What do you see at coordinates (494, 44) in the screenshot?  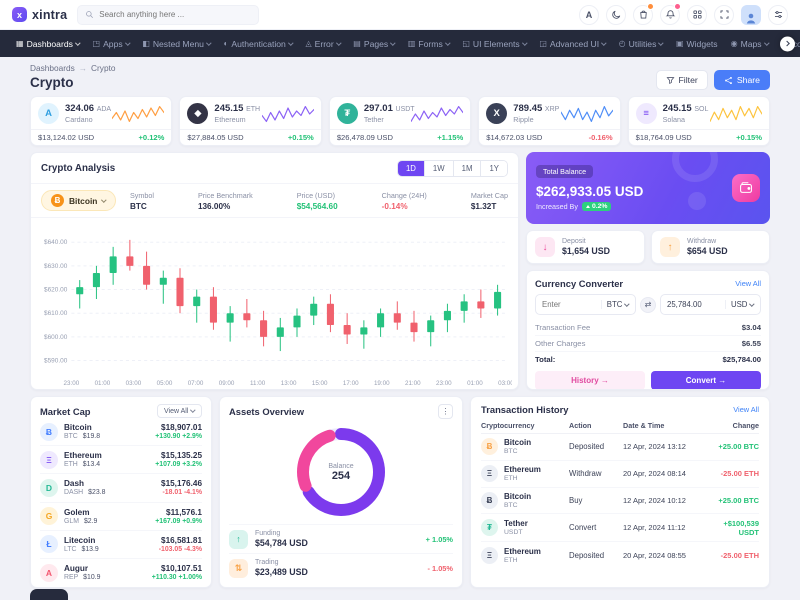 I see `nav-item-ui-elements: ◱ UI Elements` at bounding box center [494, 44].